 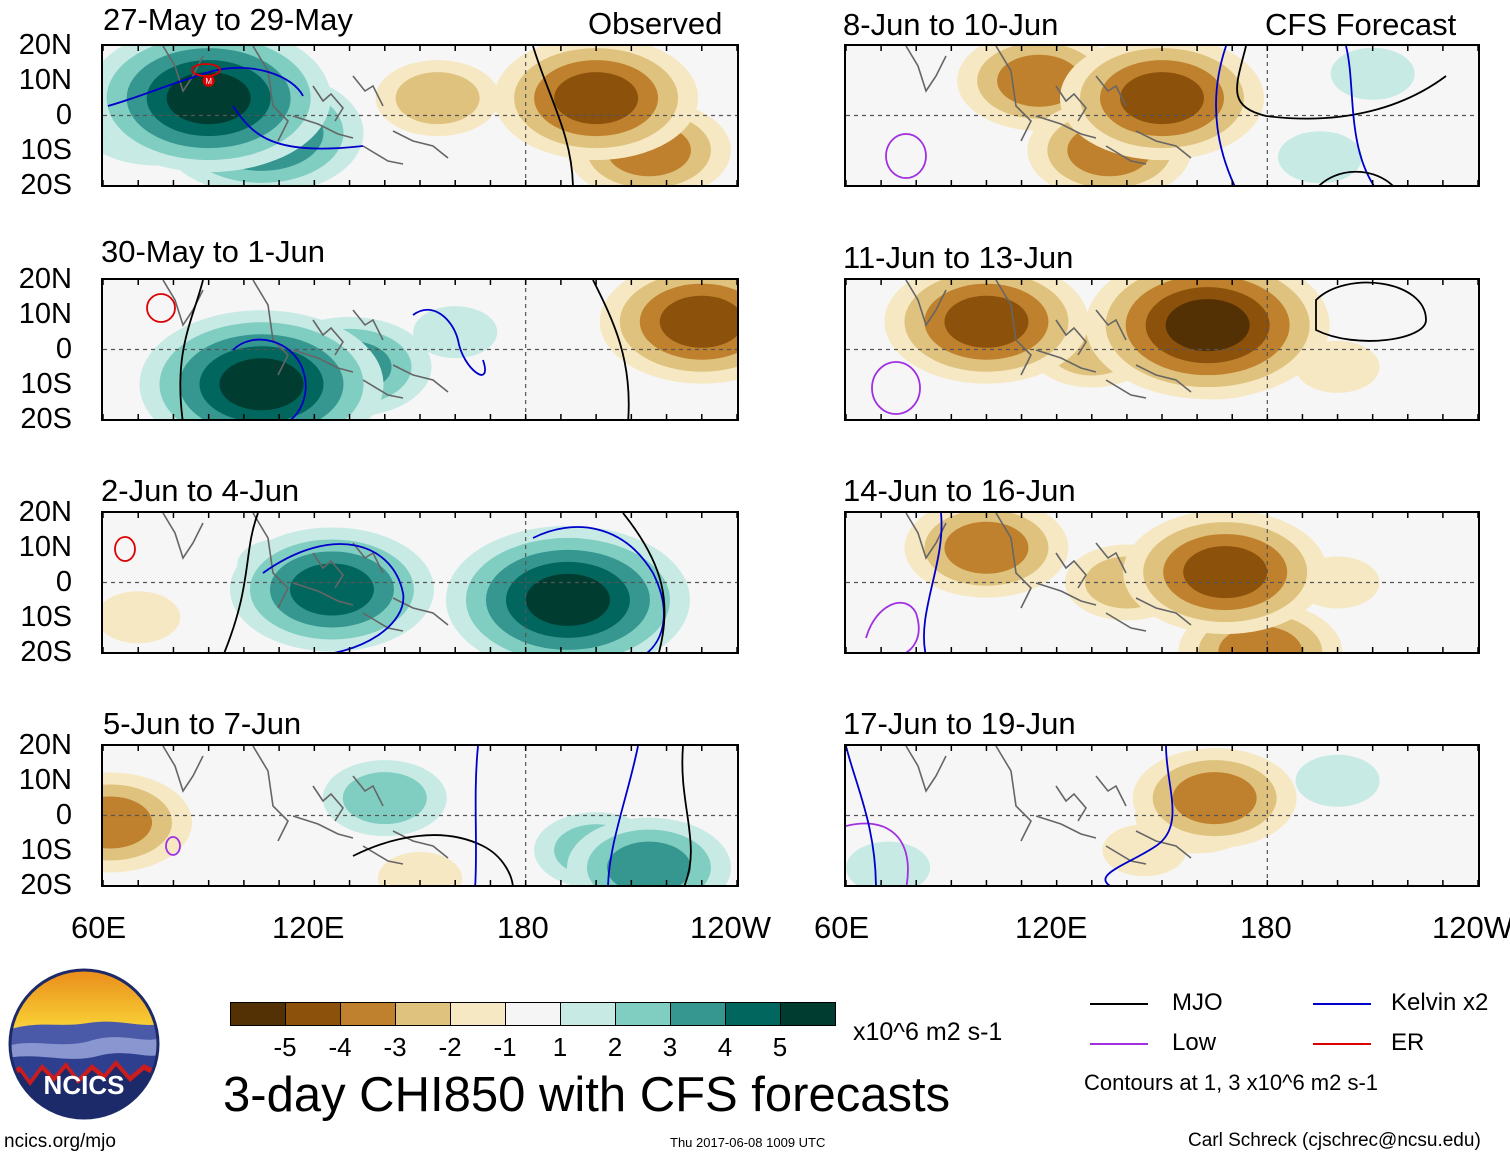 I want to click on logo-text: NCICS, so click(x=84, y=1085).